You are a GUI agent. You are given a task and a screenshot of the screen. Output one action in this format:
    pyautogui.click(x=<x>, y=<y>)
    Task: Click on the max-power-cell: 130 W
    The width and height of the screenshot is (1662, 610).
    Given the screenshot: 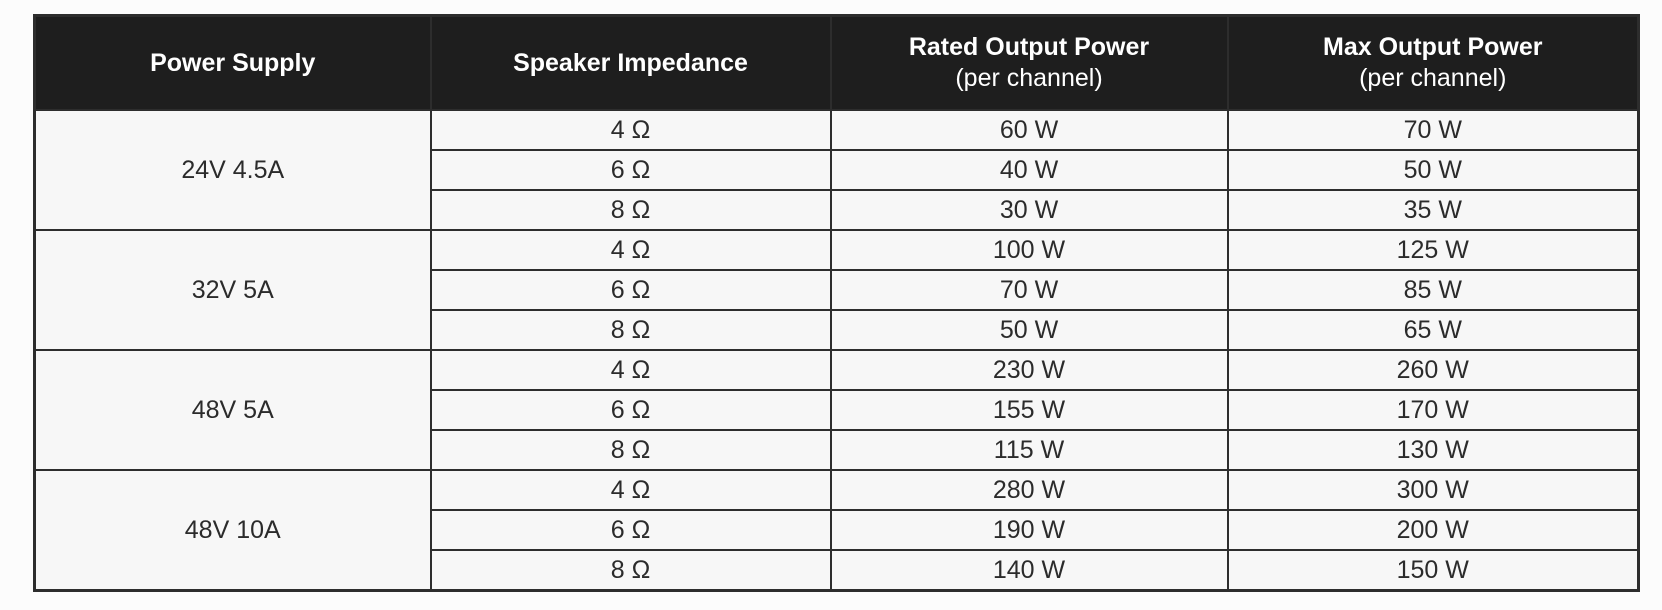 What is the action you would take?
    pyautogui.click(x=1433, y=450)
    